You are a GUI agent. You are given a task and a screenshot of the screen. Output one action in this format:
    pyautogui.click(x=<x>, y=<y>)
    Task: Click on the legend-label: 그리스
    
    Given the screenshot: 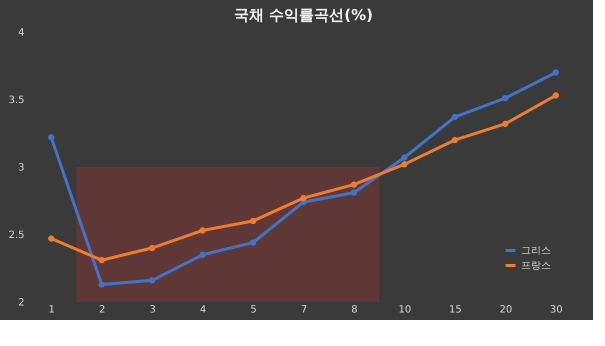 What is the action you would take?
    pyautogui.click(x=536, y=251)
    